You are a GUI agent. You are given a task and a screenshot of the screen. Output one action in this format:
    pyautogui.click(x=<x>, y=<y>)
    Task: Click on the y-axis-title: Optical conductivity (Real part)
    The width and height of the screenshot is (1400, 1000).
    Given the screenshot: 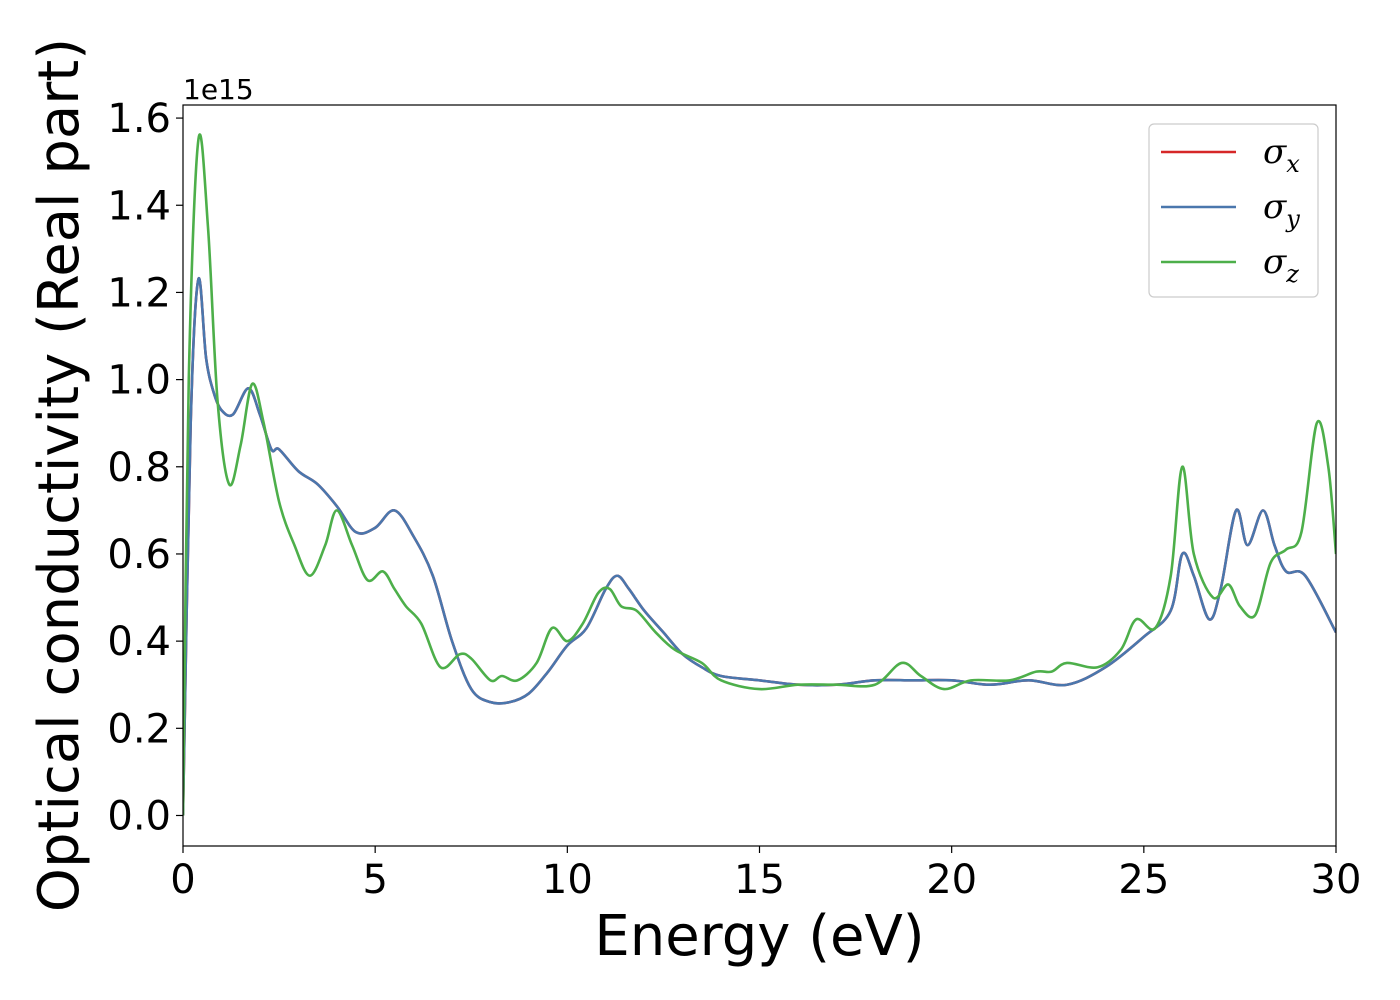 What is the action you would take?
    pyautogui.click(x=59, y=475)
    